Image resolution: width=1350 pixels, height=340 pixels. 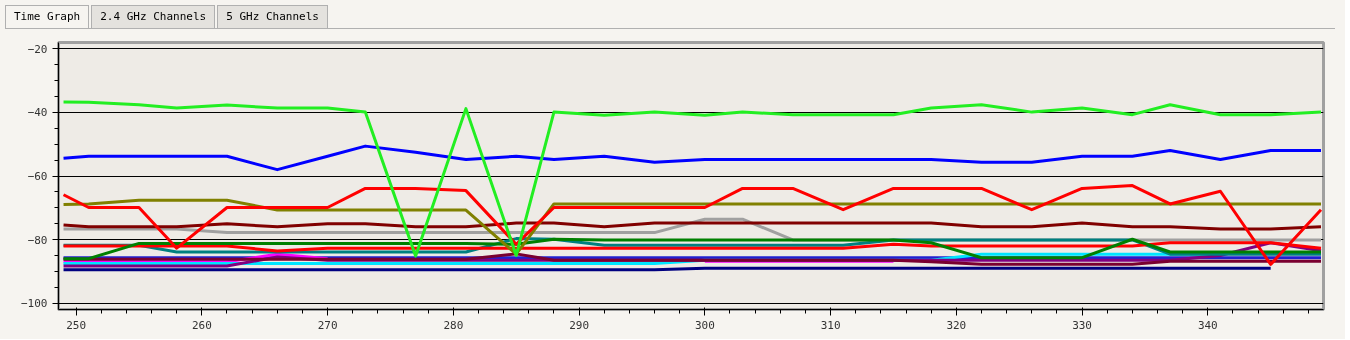 I want to click on text: 5 GHz Channels, so click(x=272, y=16).